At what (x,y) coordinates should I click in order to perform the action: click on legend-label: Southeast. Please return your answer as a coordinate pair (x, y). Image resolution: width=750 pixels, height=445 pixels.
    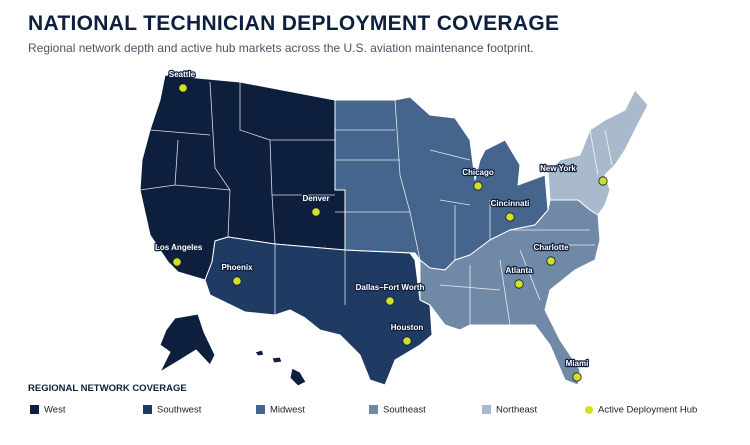
    Looking at the image, I should click on (404, 410).